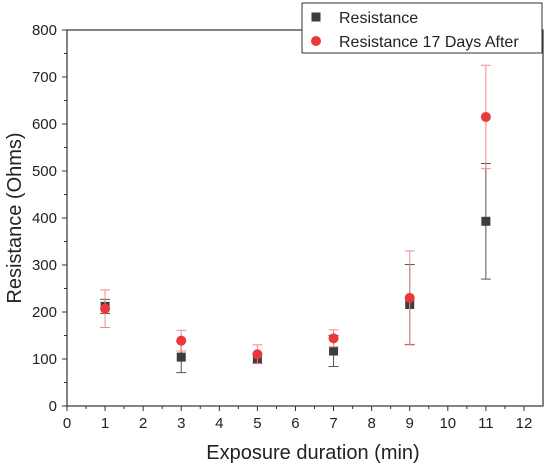 This screenshot has width=550, height=467. Describe the element at coordinates (44, 218) in the screenshot. I see `y-tick-label: 400` at that location.